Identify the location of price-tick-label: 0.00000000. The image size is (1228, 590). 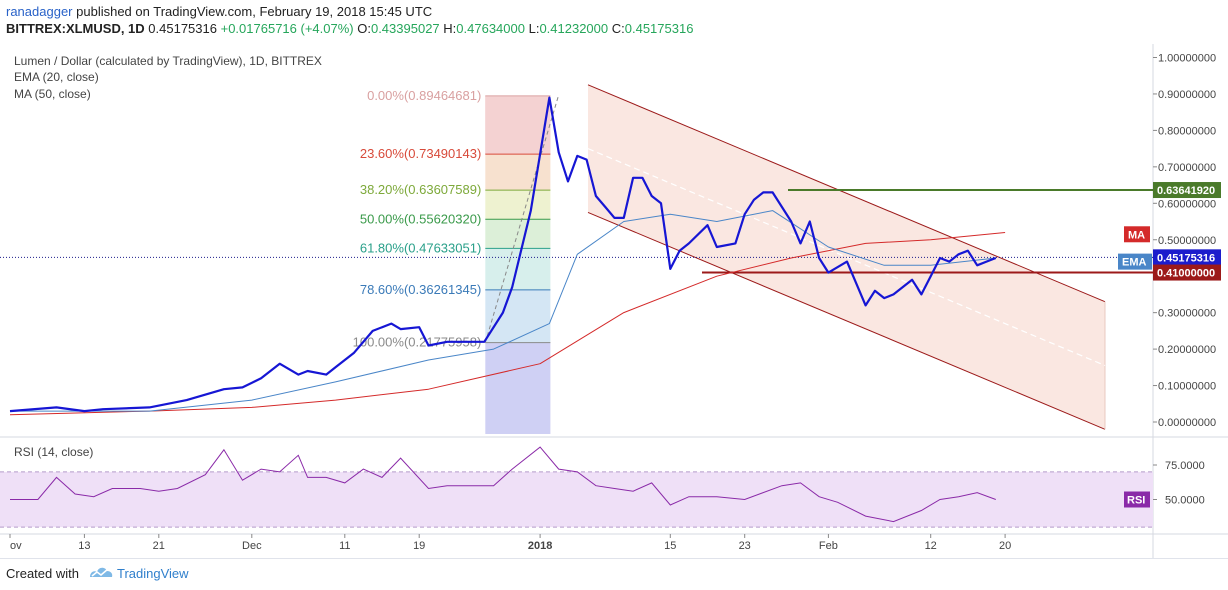
(1187, 423).